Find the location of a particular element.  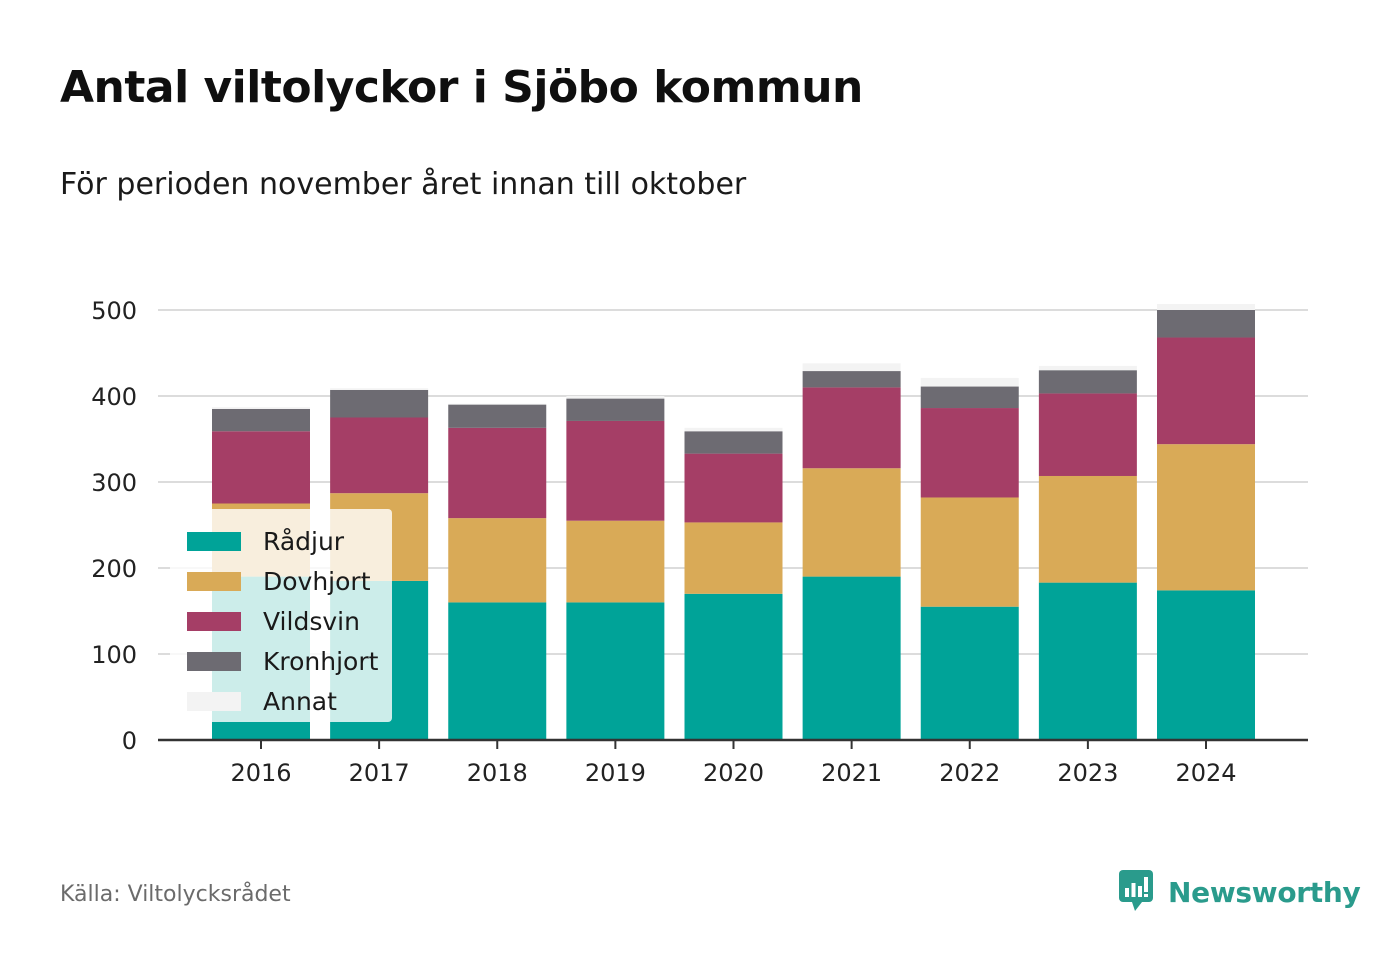

legend-label: Annat is located at coordinates (300, 701).